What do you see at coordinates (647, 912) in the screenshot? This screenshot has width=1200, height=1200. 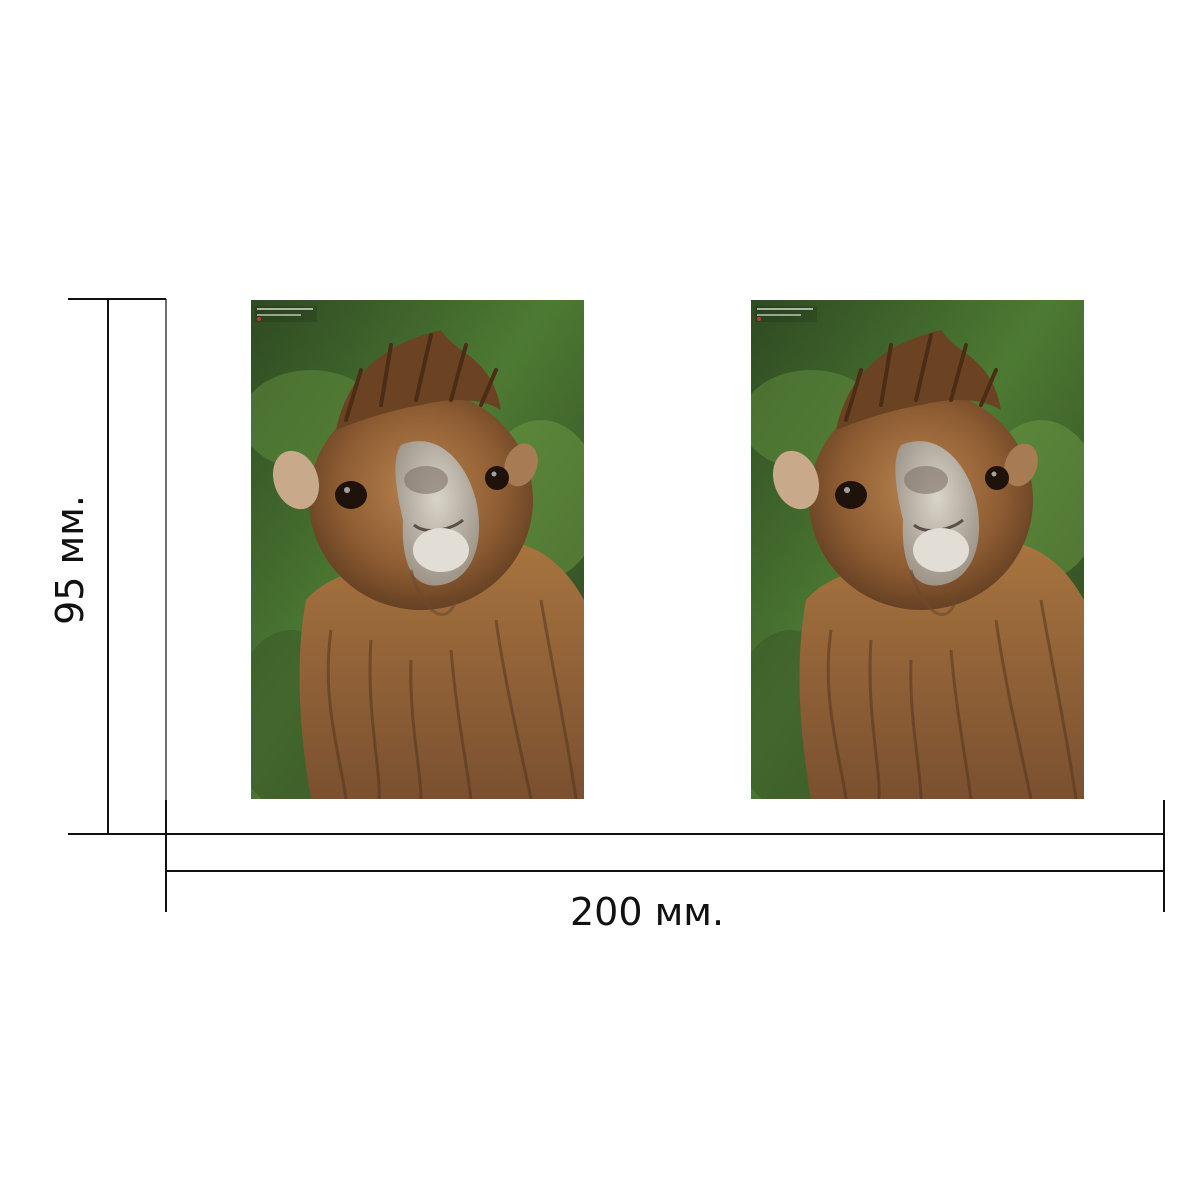 I see `width-dimension-label: 200 мм.` at bounding box center [647, 912].